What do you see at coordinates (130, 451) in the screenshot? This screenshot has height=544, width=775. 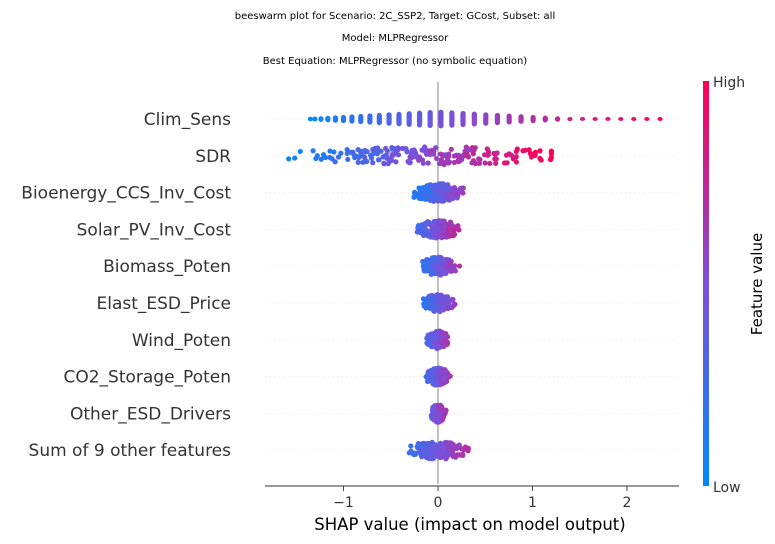 I see `feature-label: Sum of 9 other features` at bounding box center [130, 451].